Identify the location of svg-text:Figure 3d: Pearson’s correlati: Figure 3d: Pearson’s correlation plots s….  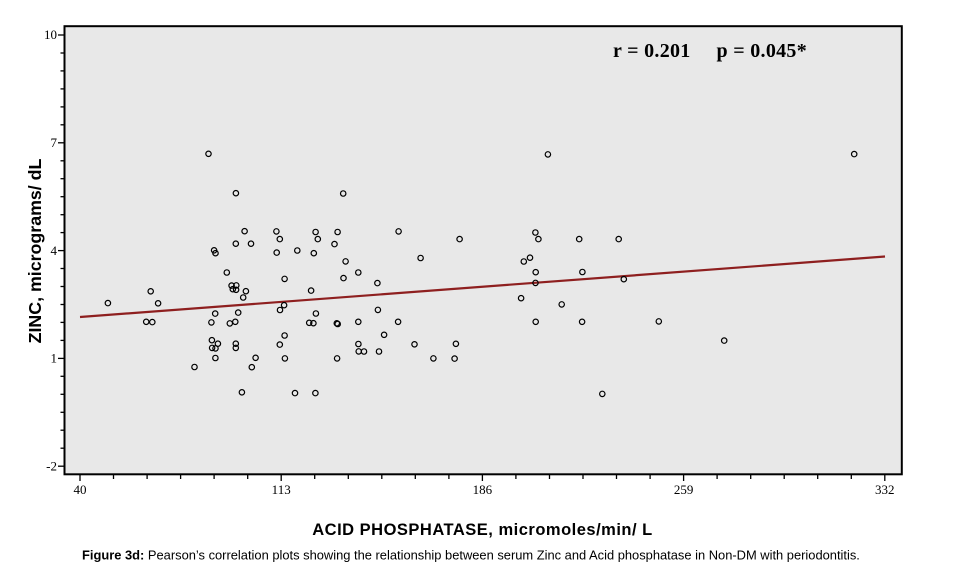
(471, 555).